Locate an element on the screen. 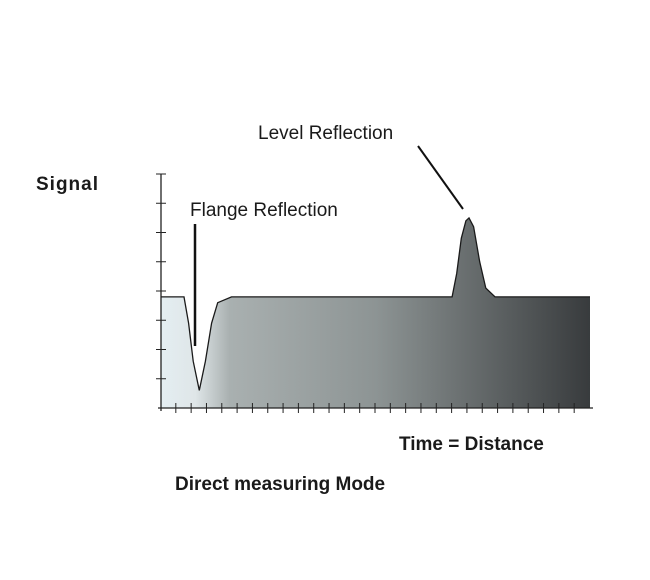 Image resolution: width=650 pixels, height=580 pixels. y-axis-label: Signal is located at coordinates (67, 184).